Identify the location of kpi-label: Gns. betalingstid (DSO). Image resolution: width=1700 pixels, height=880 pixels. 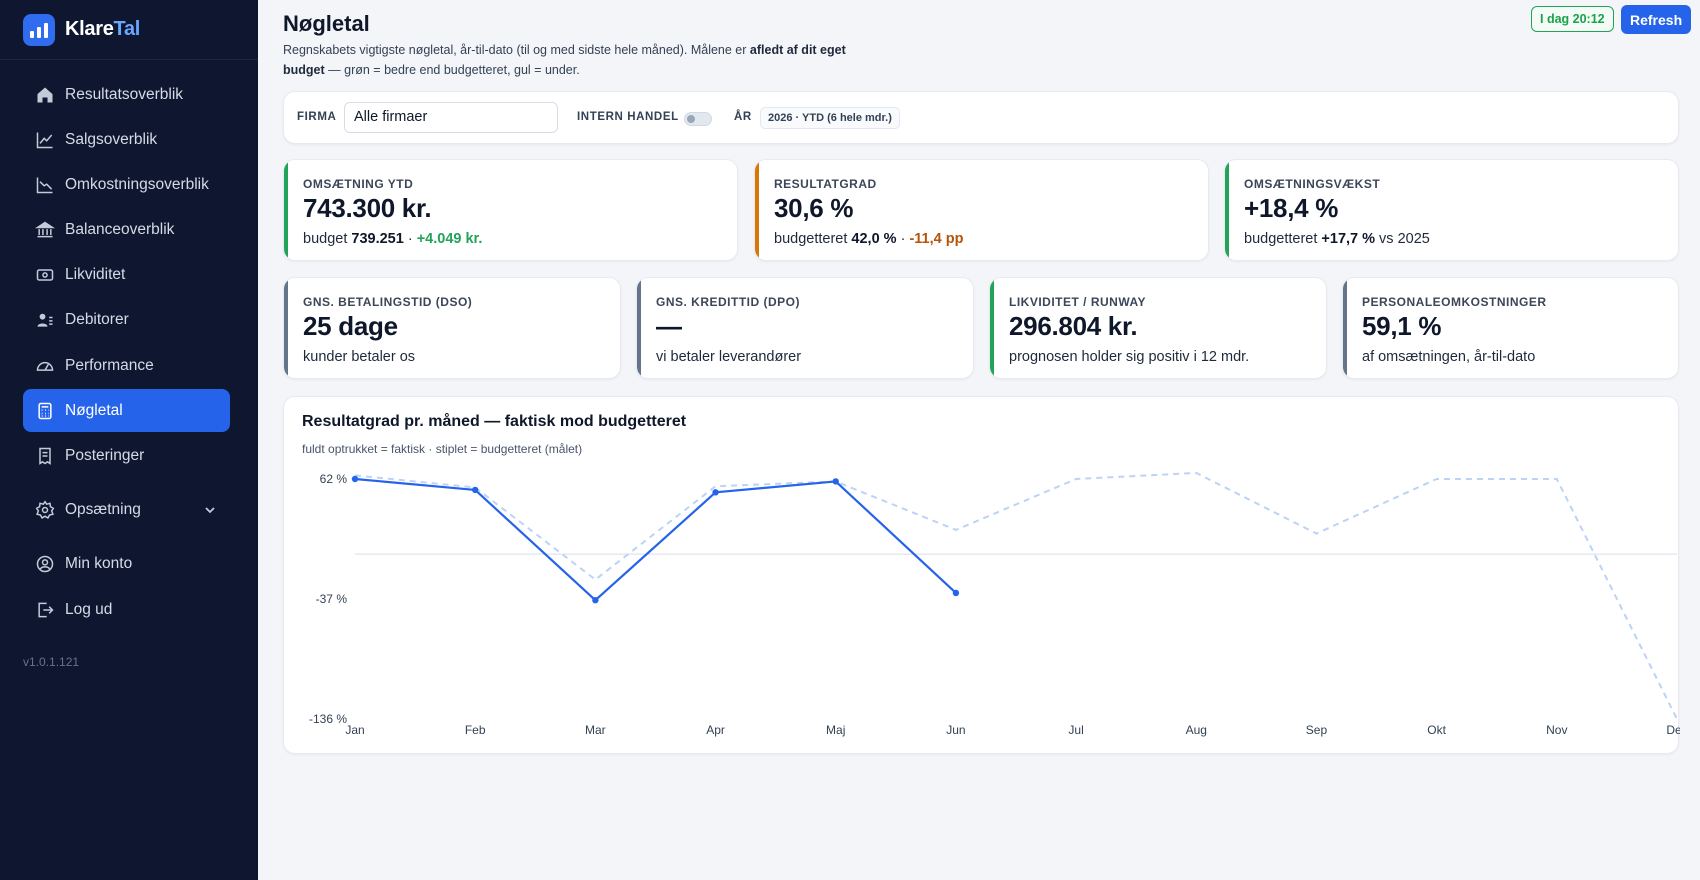
(388, 302).